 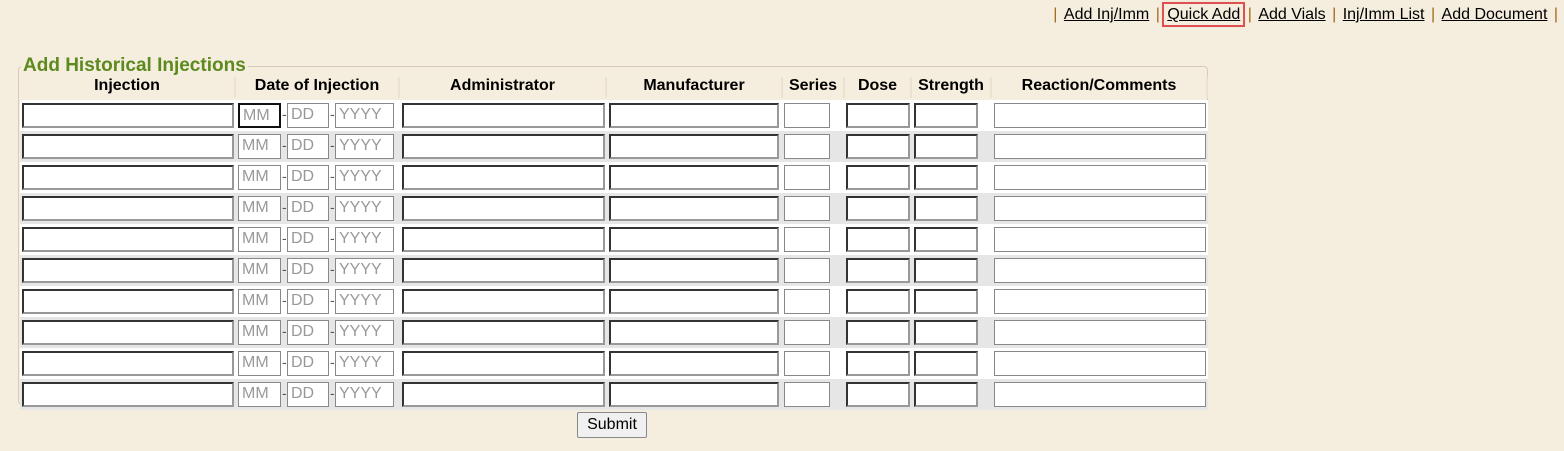 What do you see at coordinates (1383, 14) in the screenshot?
I see `nav-link-inj-imm-list: Inj/Imm List` at bounding box center [1383, 14].